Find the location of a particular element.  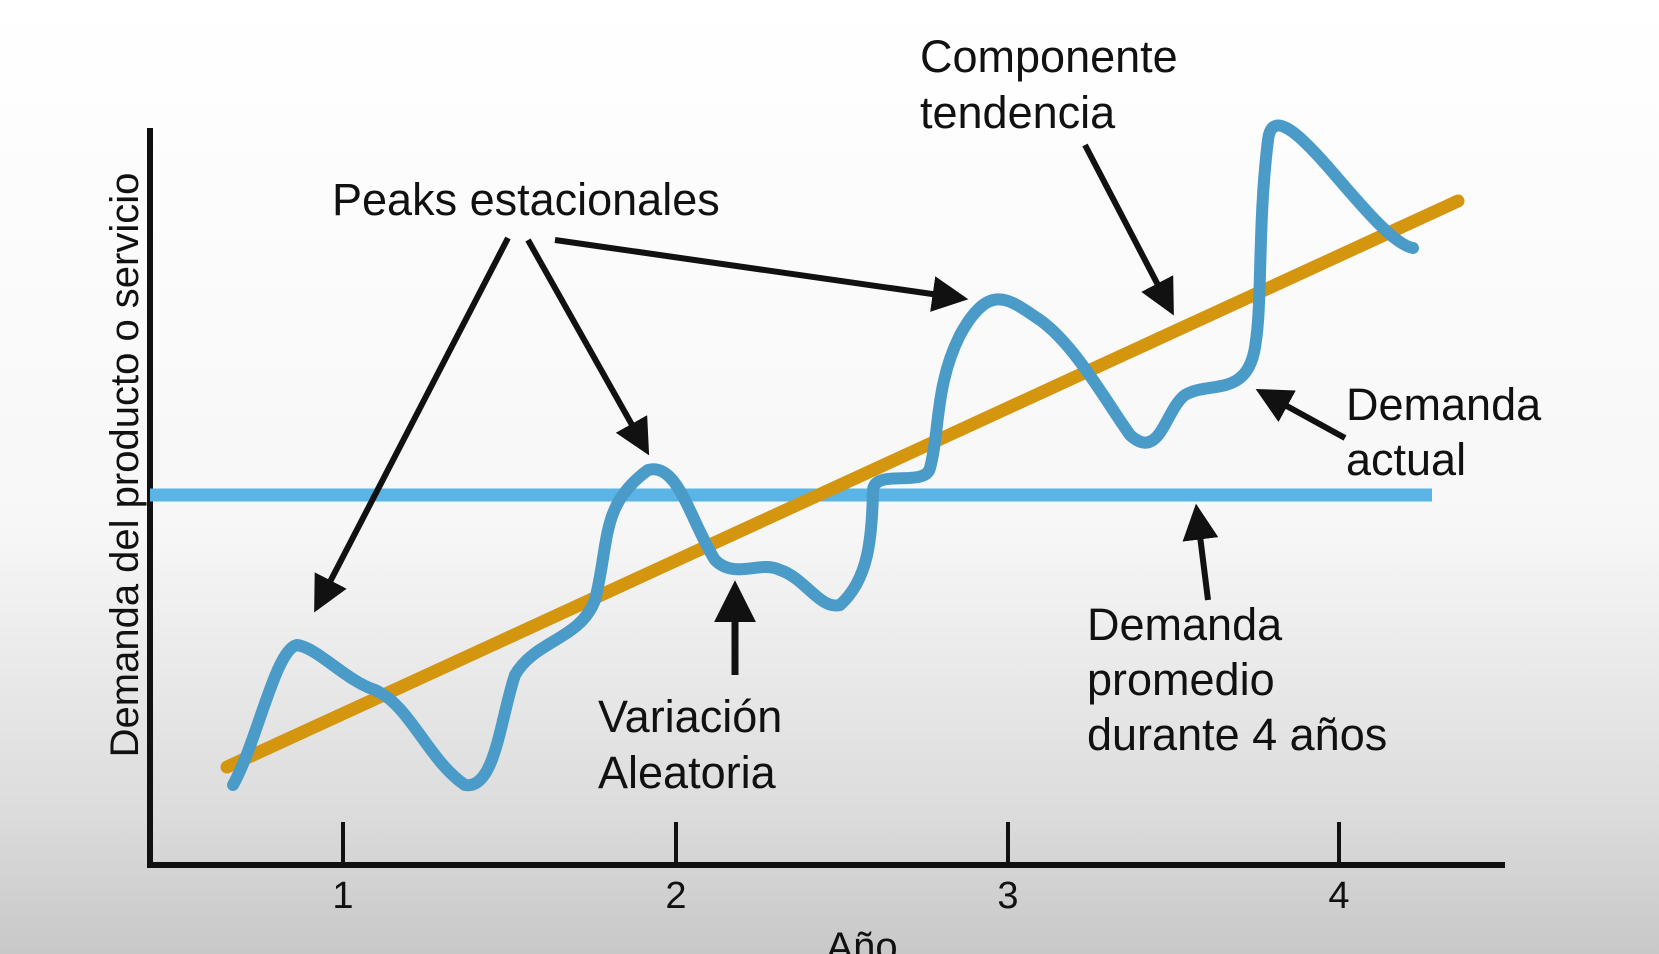

label-demanda-promedio-line3: durante 4 años is located at coordinates (1237, 734).